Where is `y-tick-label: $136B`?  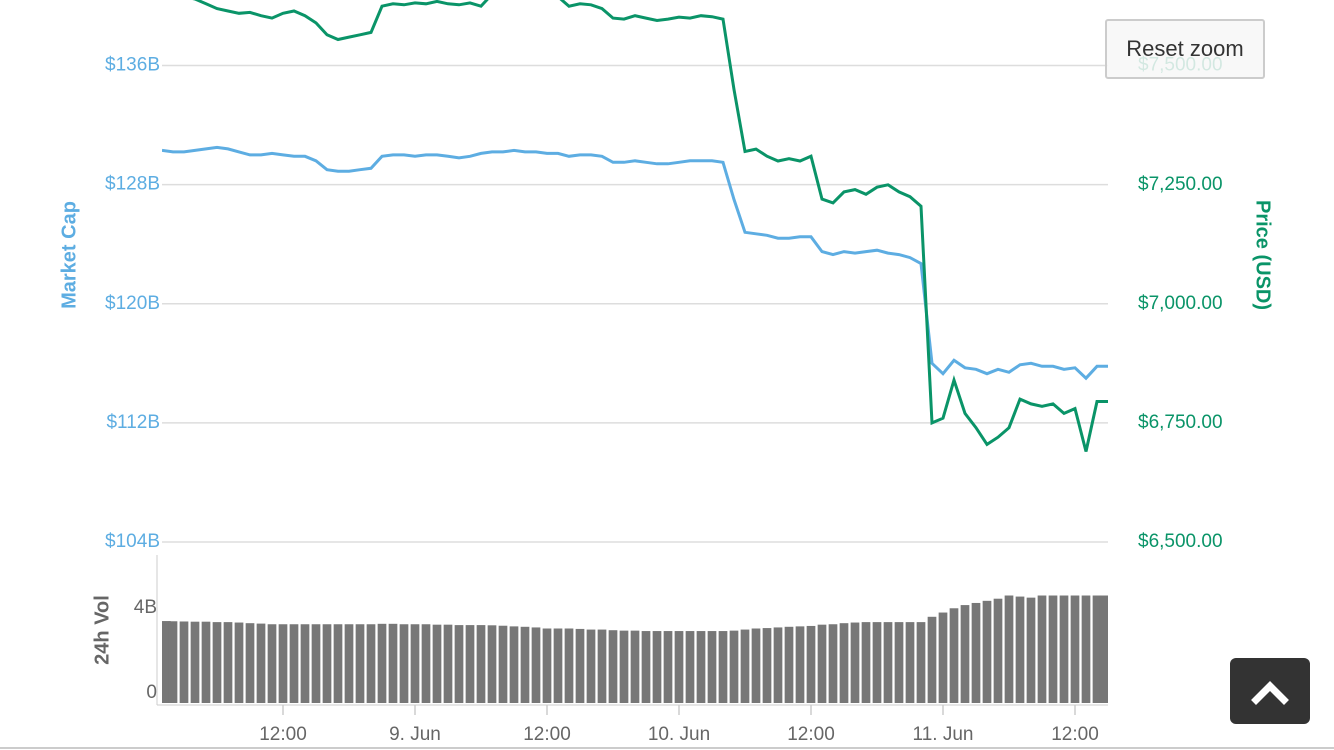
y-tick-label: $136B is located at coordinates (132, 65).